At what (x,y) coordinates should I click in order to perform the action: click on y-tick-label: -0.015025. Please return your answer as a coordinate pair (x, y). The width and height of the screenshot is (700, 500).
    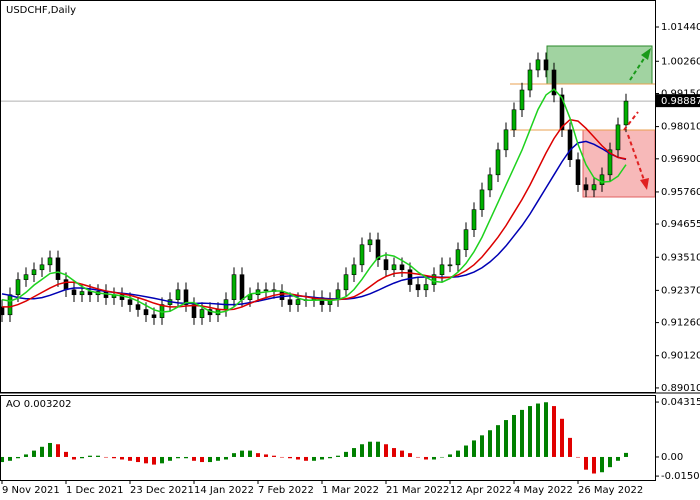
    Looking at the image, I should click on (680, 476).